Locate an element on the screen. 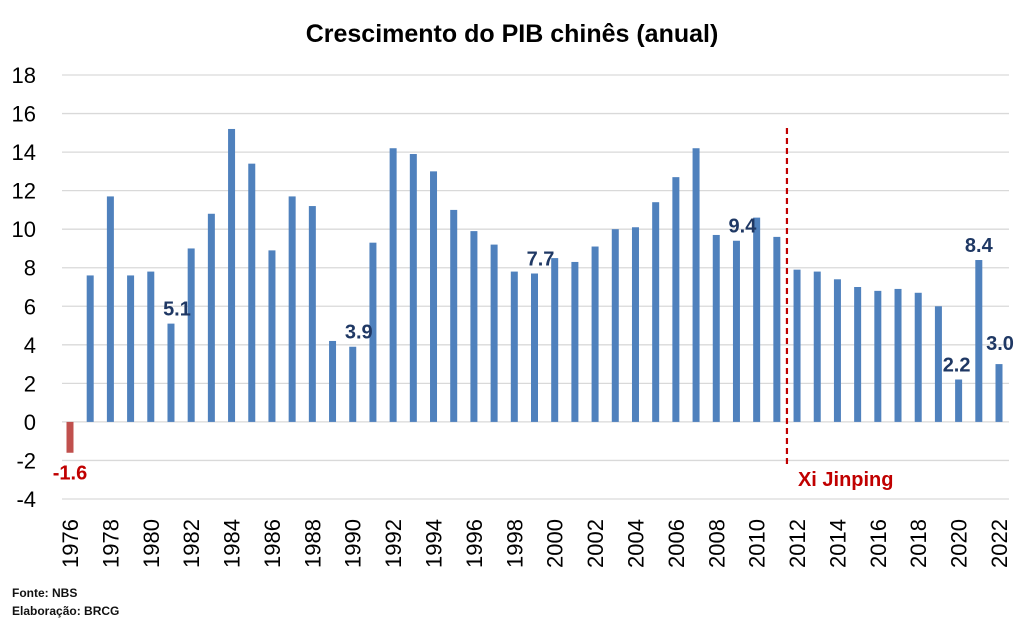 This screenshot has height=638, width=1024. x-tick-label: 2002 is located at coordinates (595, 543).